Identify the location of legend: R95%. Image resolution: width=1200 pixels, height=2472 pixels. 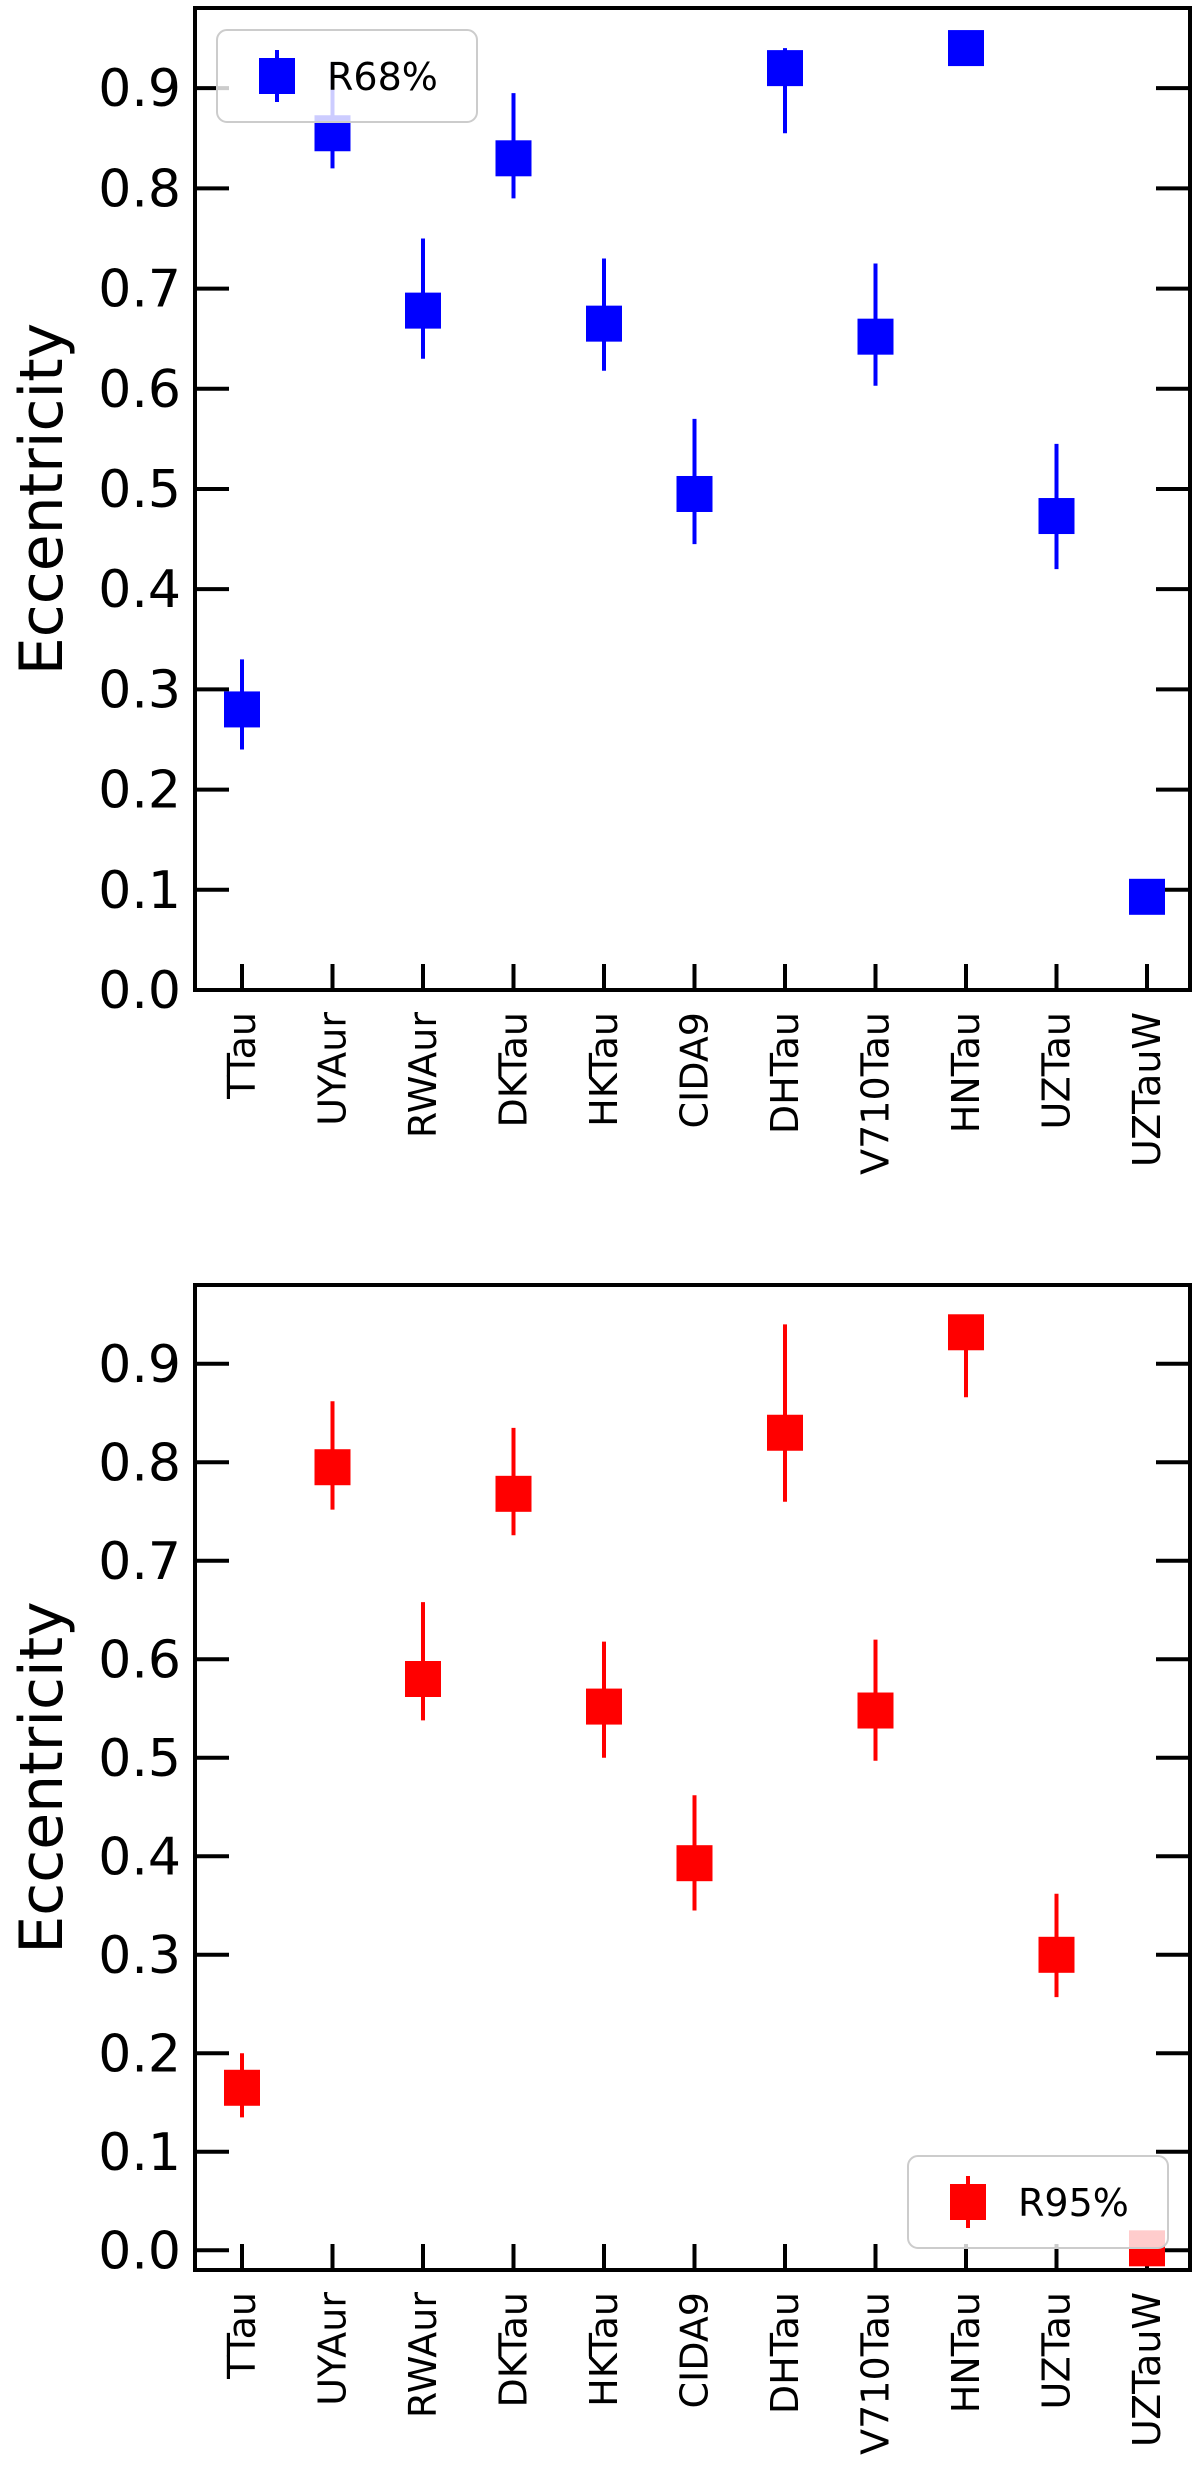
(1038, 2202).